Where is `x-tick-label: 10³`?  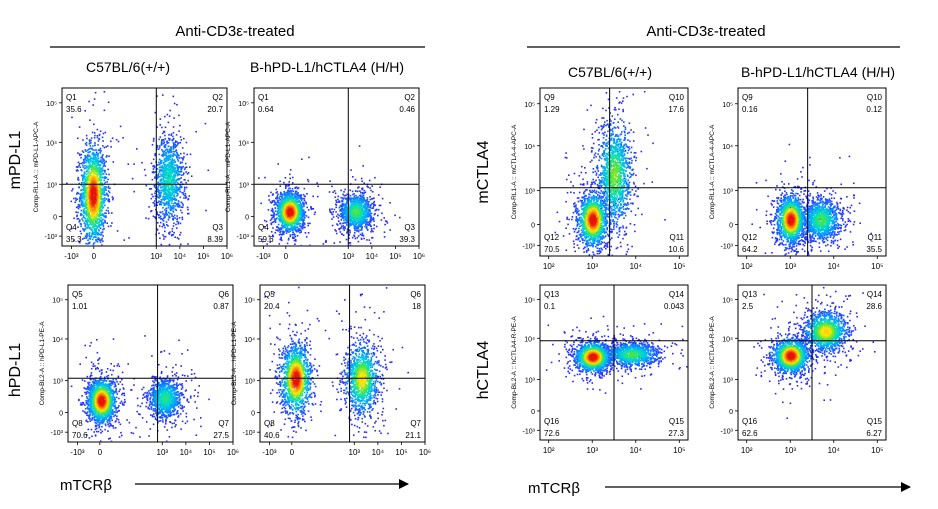
x-tick-label: 10³ is located at coordinates (157, 256).